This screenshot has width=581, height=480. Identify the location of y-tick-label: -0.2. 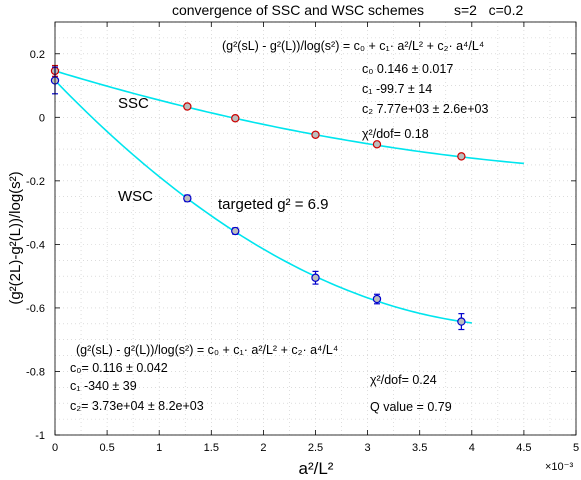
(35, 182).